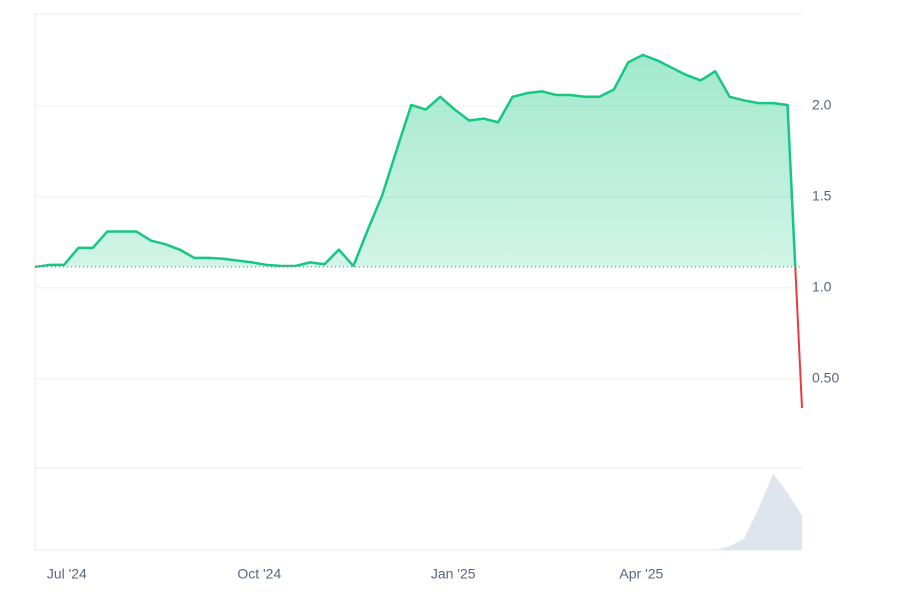 The height and width of the screenshot is (600, 900). I want to click on x-tick-label: Jan '25, so click(453, 574).